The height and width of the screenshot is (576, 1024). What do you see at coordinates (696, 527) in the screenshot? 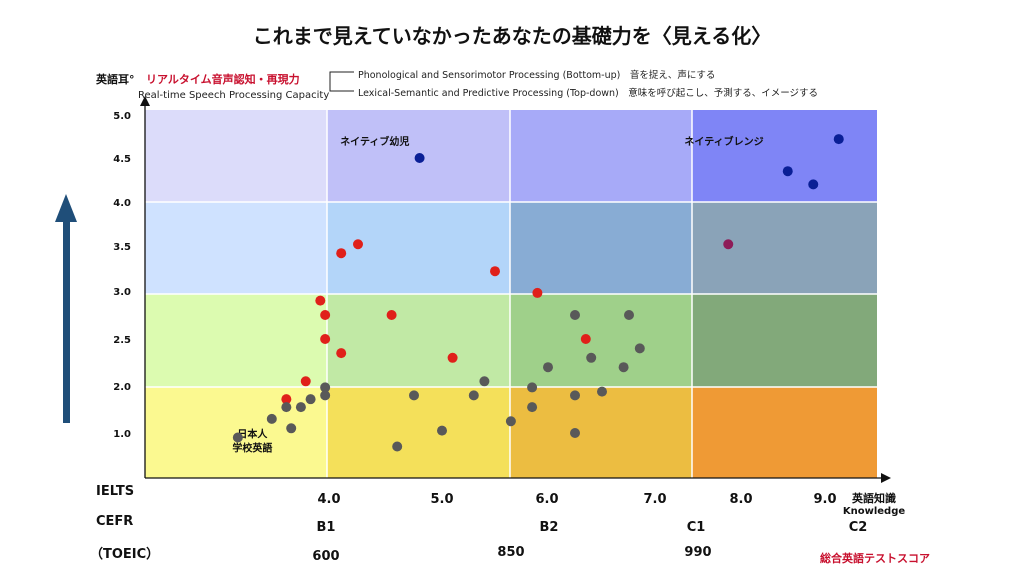
I see `cefr-level-c1: C1` at bounding box center [696, 527].